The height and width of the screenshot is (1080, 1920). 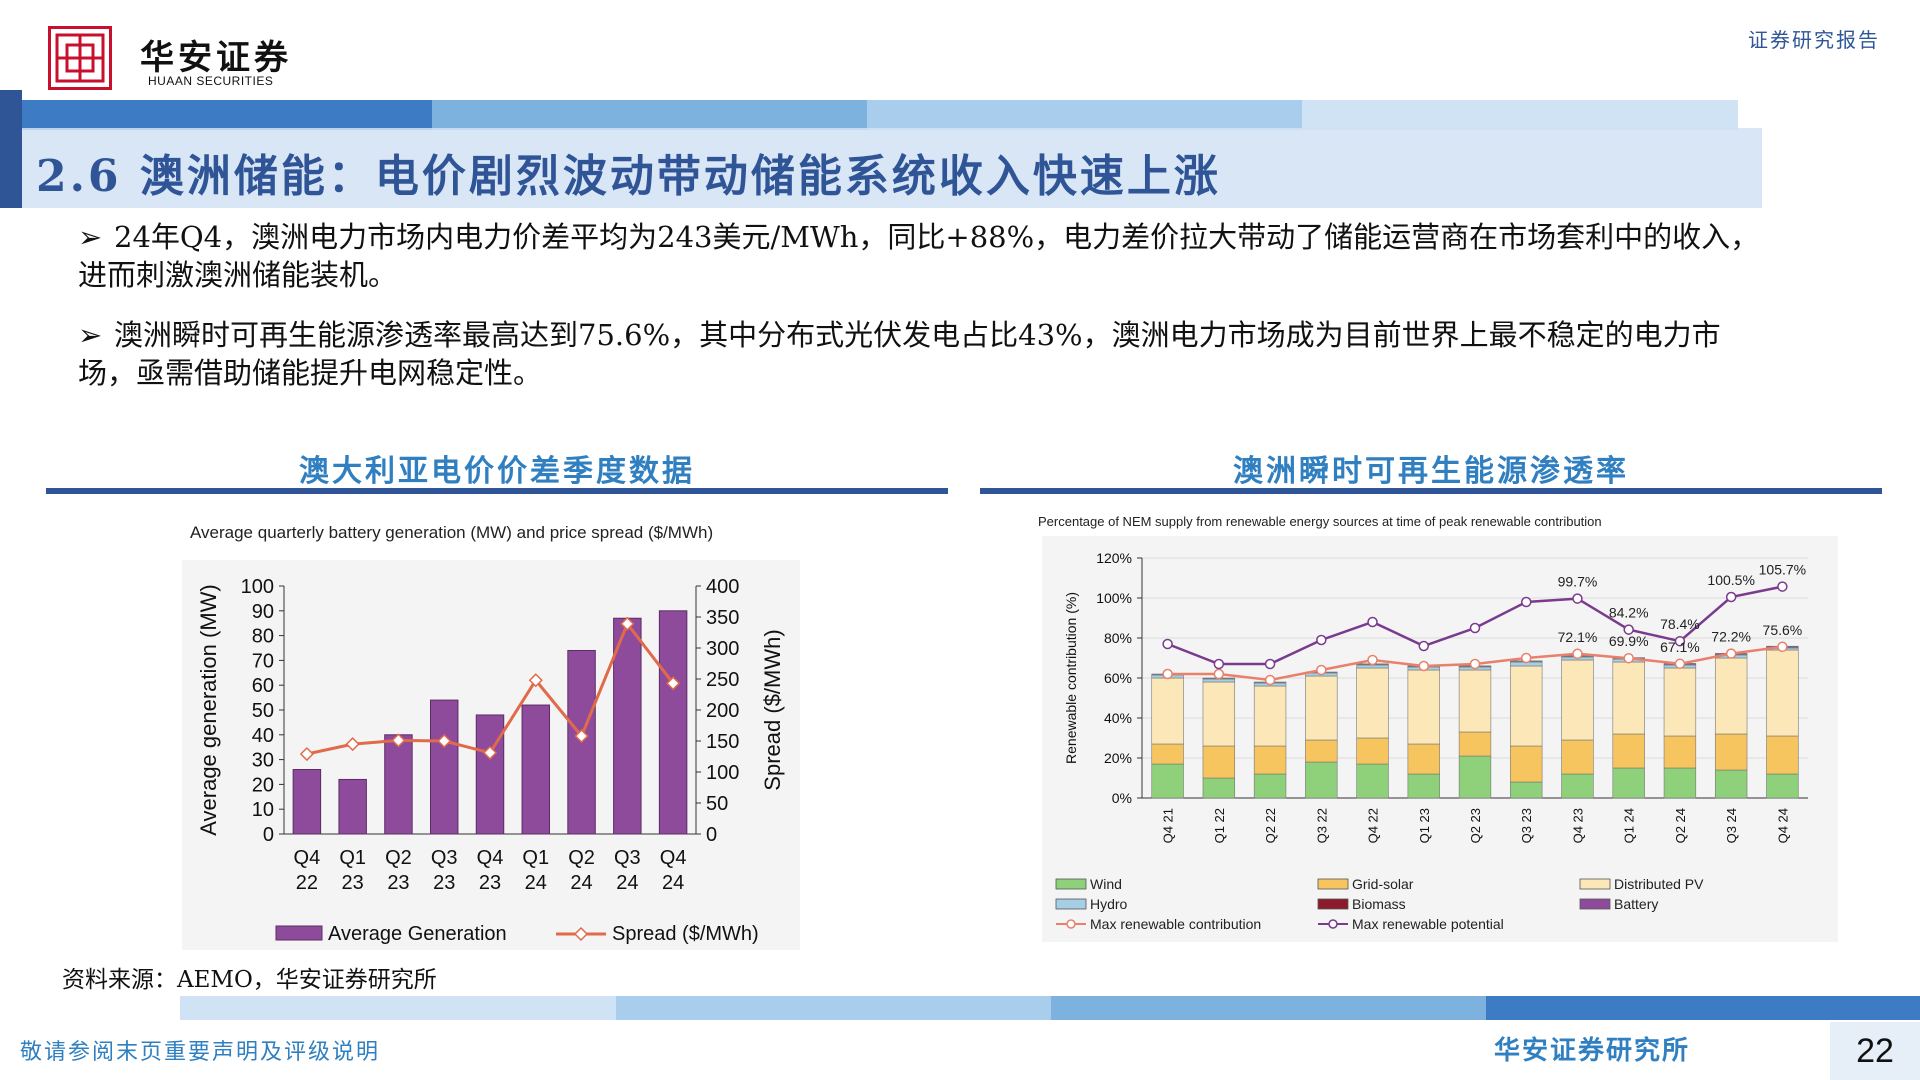 I want to click on brand-logo, so click(x=80, y=58).